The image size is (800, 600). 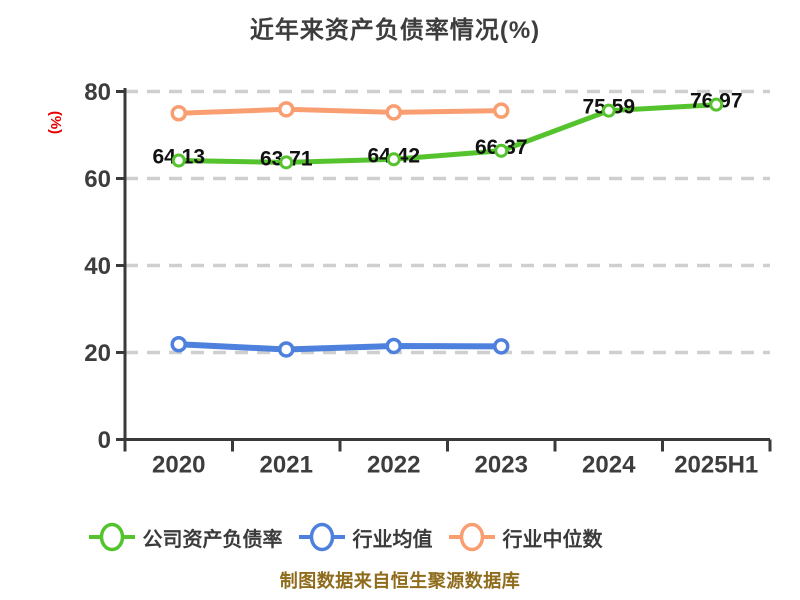 I want to click on industry-average-point-2020, so click(x=178, y=344).